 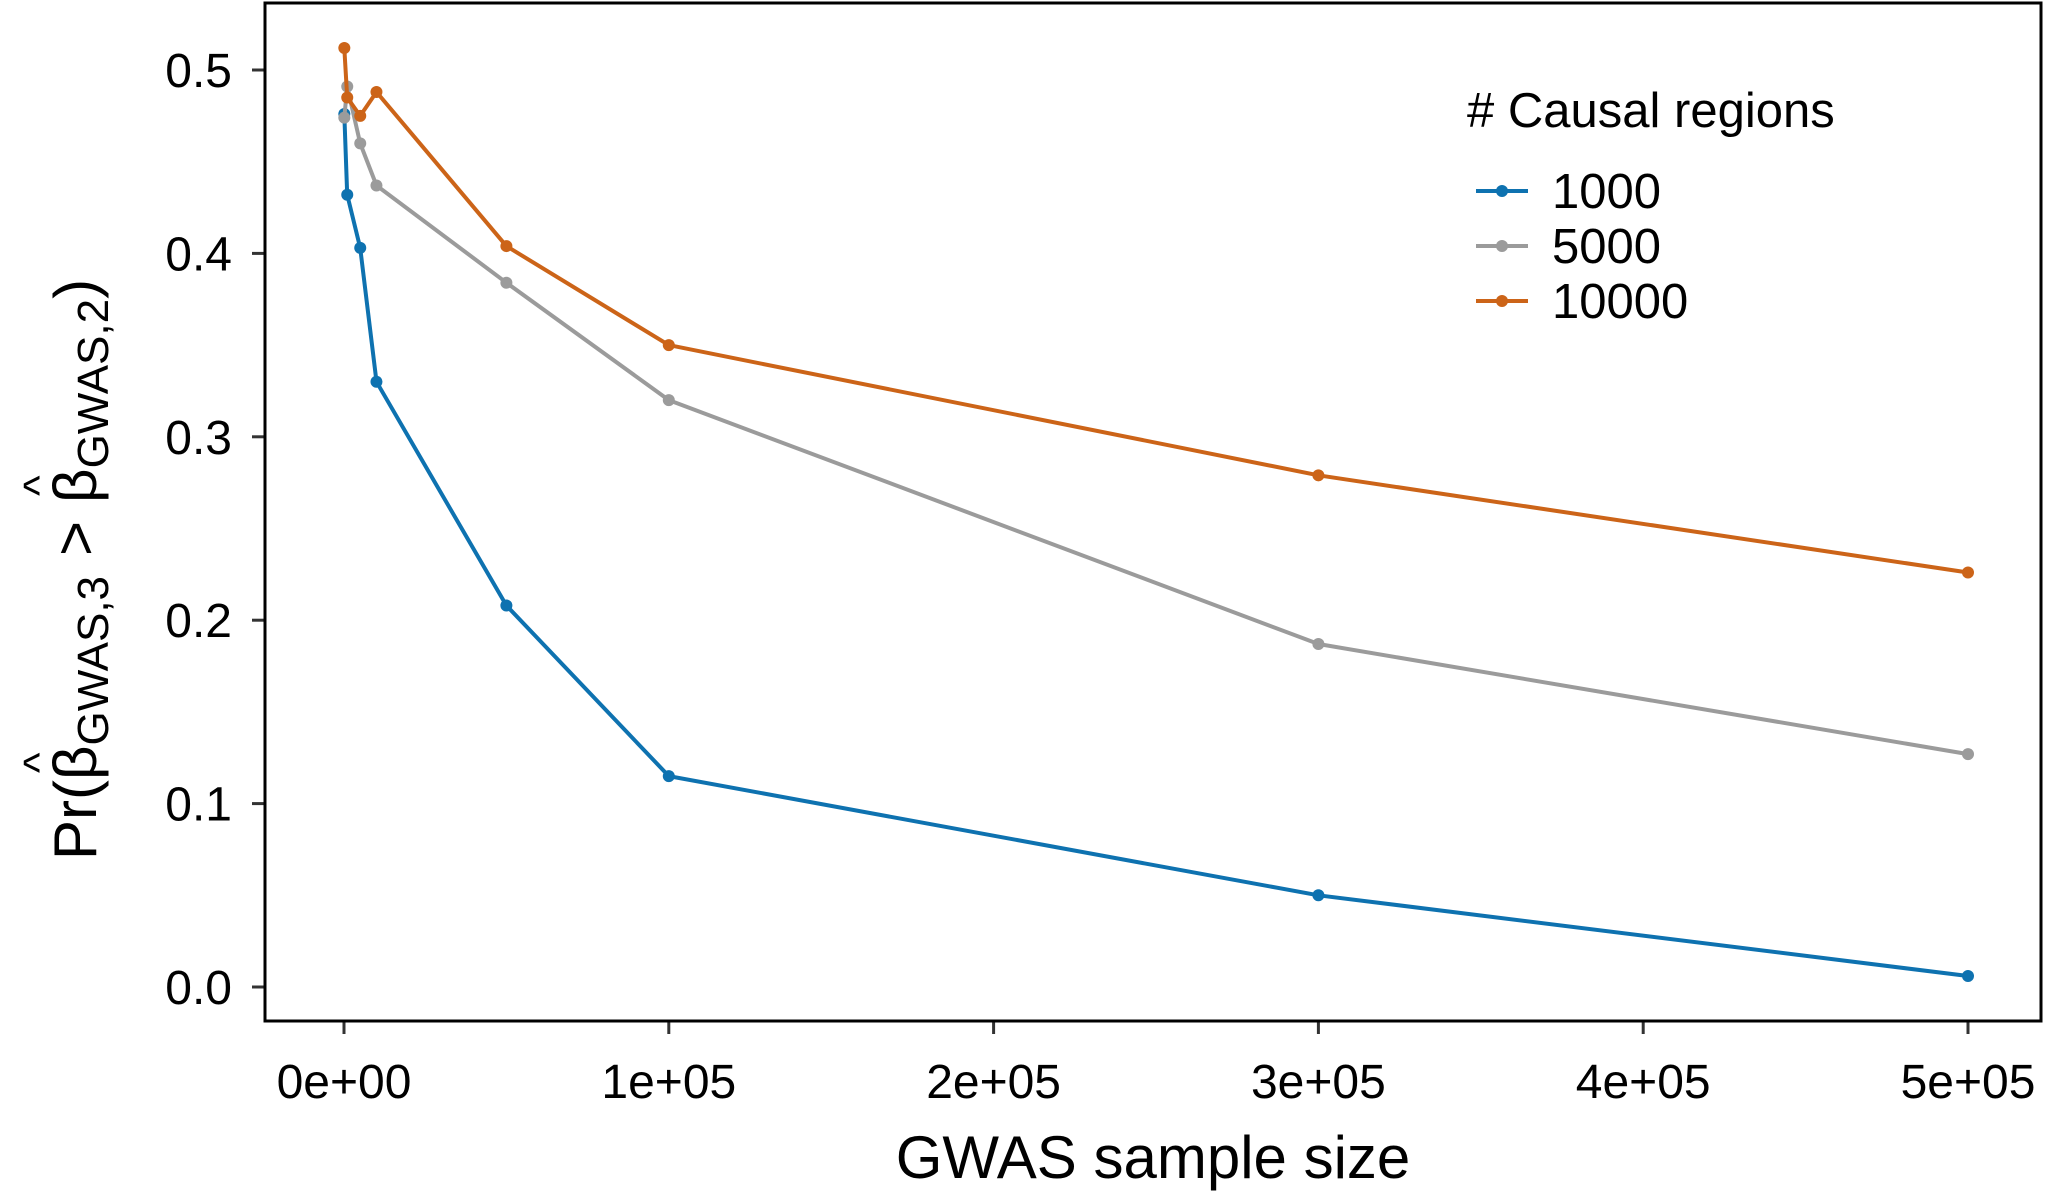 I want to click on legend-title: # Causal regions, so click(x=1651, y=111).